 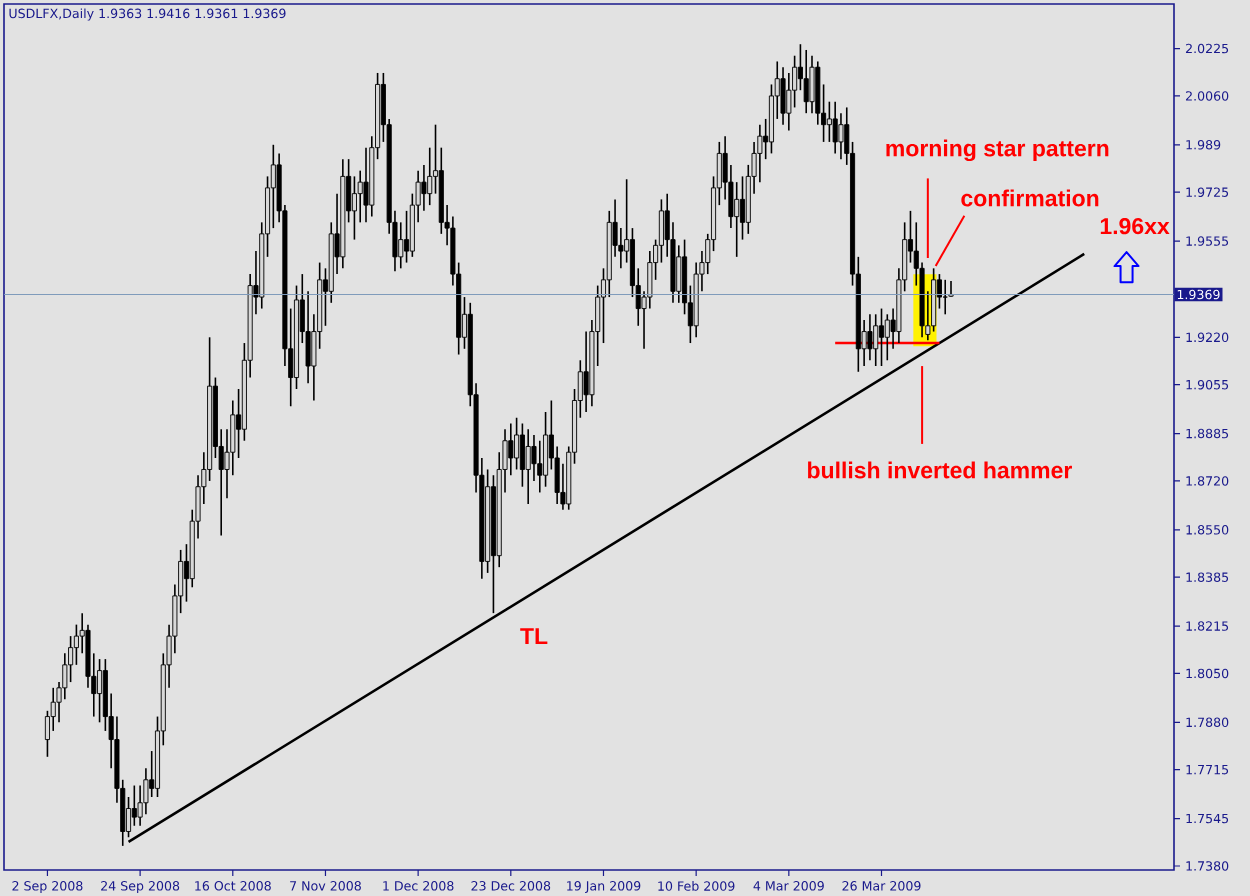 What do you see at coordinates (997, 150) in the screenshot?
I see `annotation: morning star pattern` at bounding box center [997, 150].